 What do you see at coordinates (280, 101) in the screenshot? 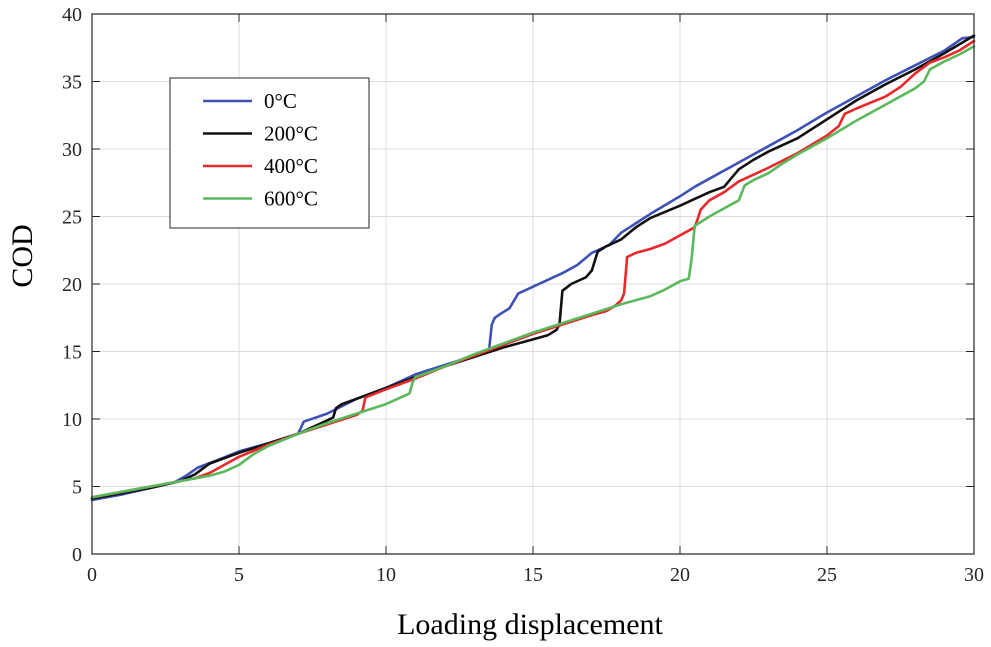
I see `legend-label-0c: 0°C` at bounding box center [280, 101].